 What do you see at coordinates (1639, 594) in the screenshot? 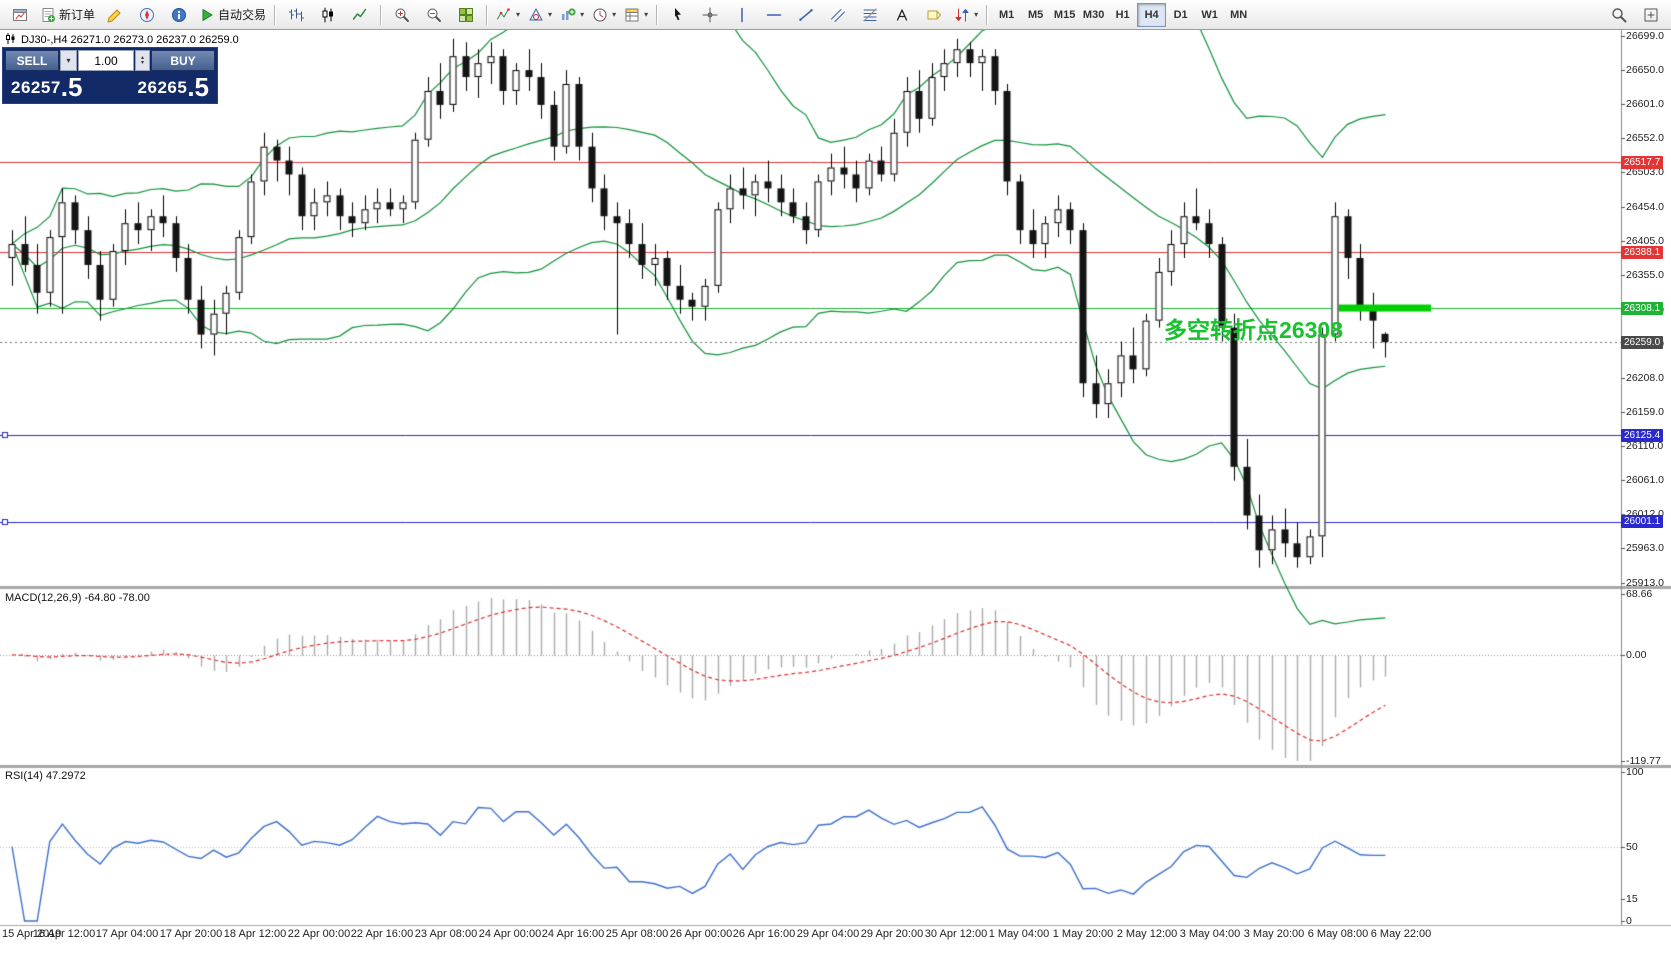
I see `macd-axis-tick: 68.66` at bounding box center [1639, 594].